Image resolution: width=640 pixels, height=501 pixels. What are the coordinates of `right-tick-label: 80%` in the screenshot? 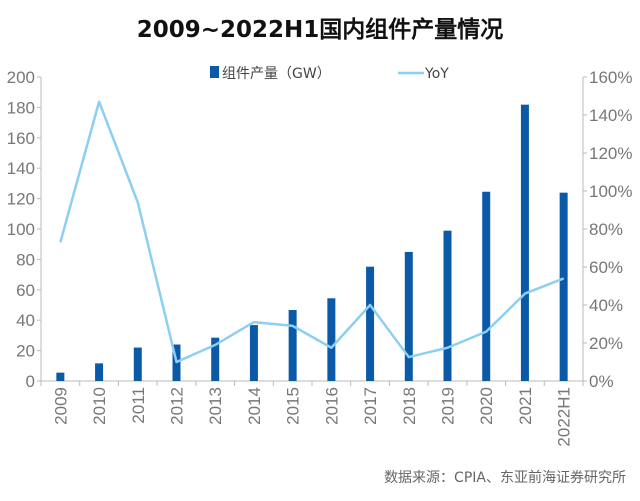 It's located at (606, 229).